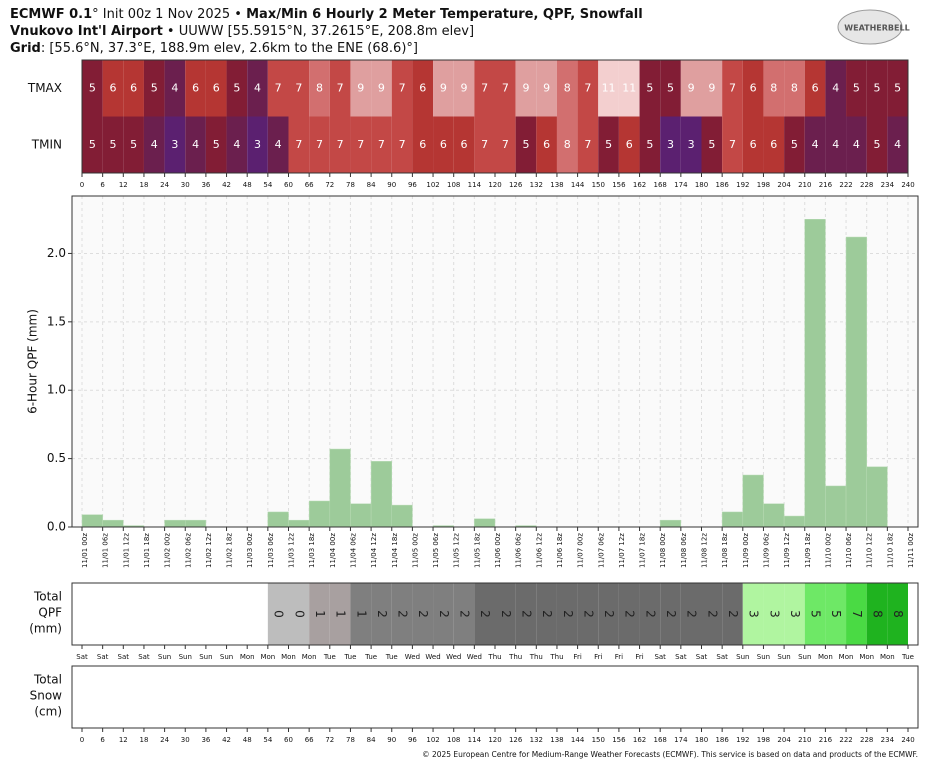  Describe the element at coordinates (412, 185) in the screenshot. I see `x-tick-label: 96` at that location.